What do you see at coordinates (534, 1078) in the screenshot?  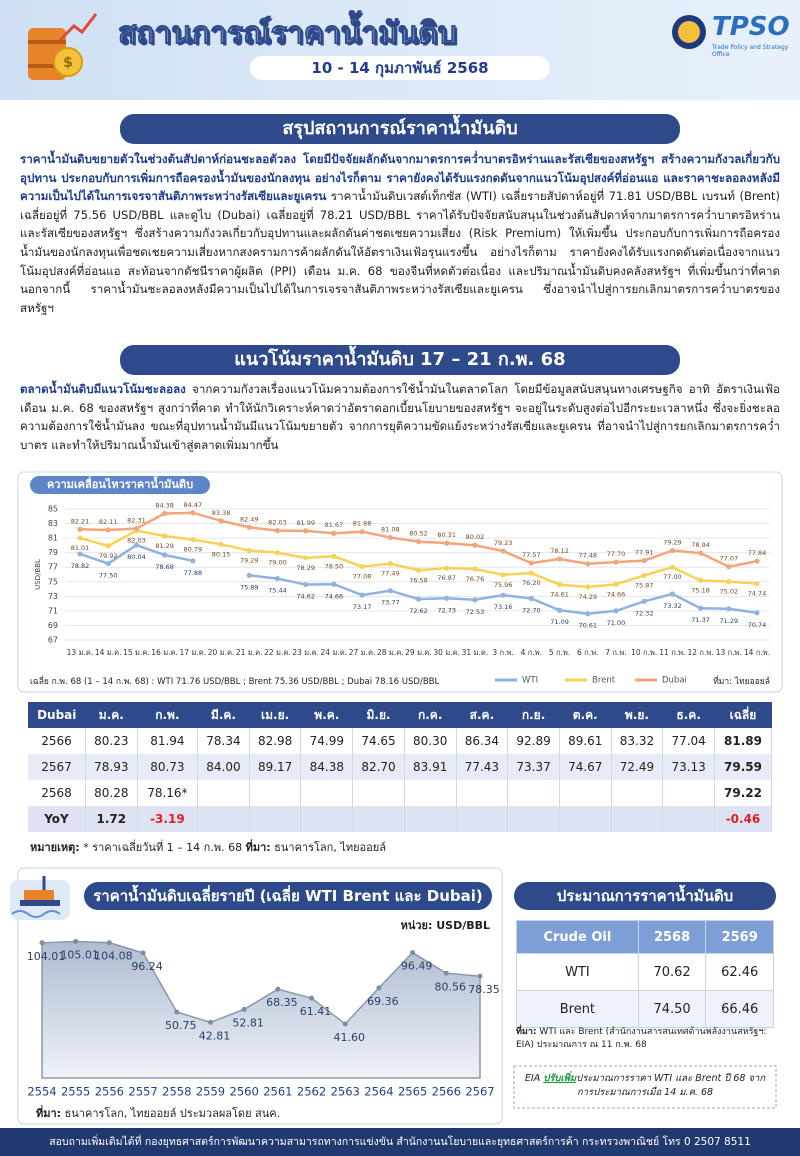 I see `eia-start: EIA` at bounding box center [534, 1078].